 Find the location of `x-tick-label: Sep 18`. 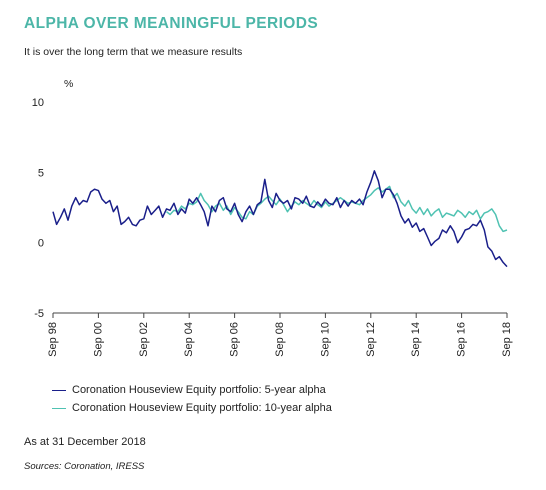

x-tick-label: Sep 18 is located at coordinates (507, 339).